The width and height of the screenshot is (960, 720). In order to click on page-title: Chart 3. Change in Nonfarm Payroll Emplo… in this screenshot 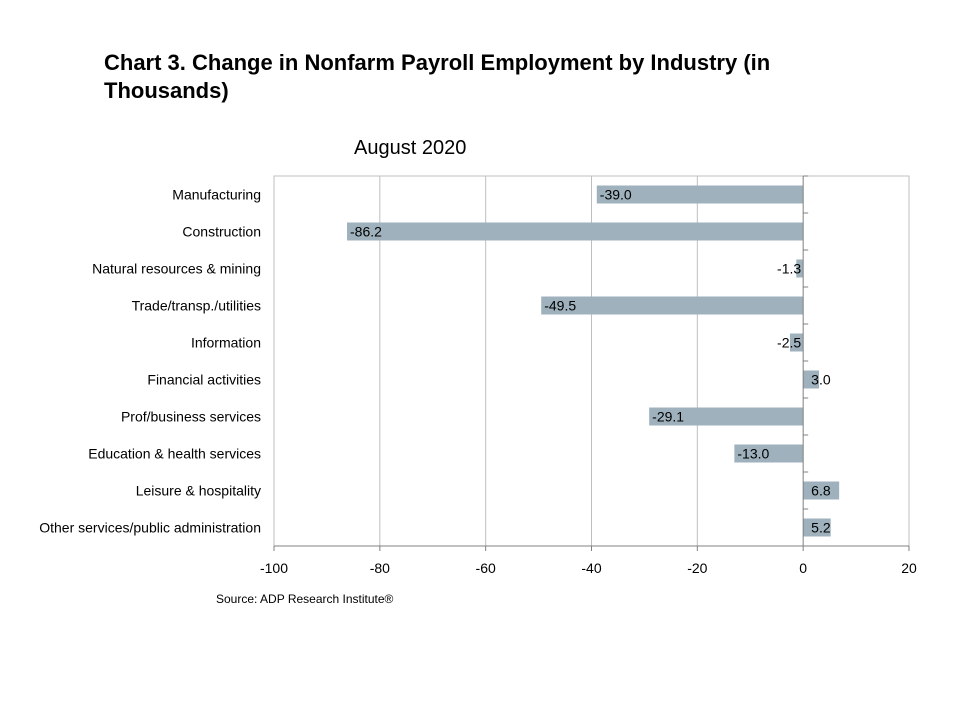, I will do `click(437, 76)`.